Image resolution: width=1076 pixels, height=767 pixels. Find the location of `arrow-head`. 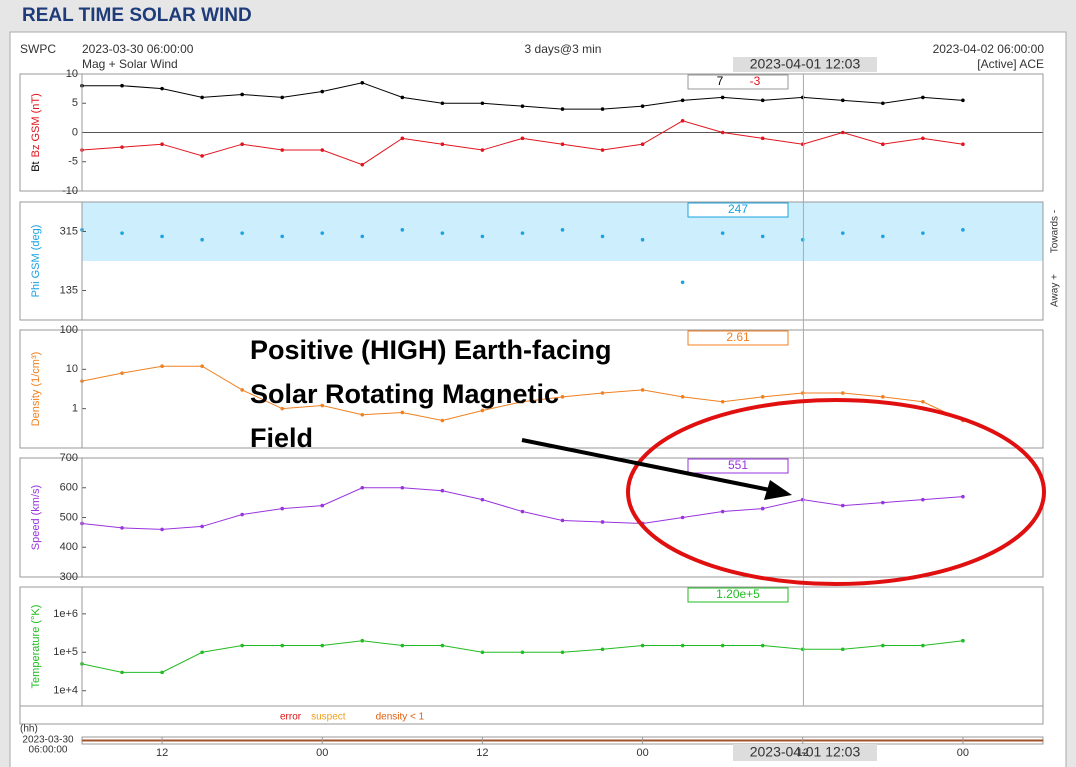

arrow-head is located at coordinates (778, 490).